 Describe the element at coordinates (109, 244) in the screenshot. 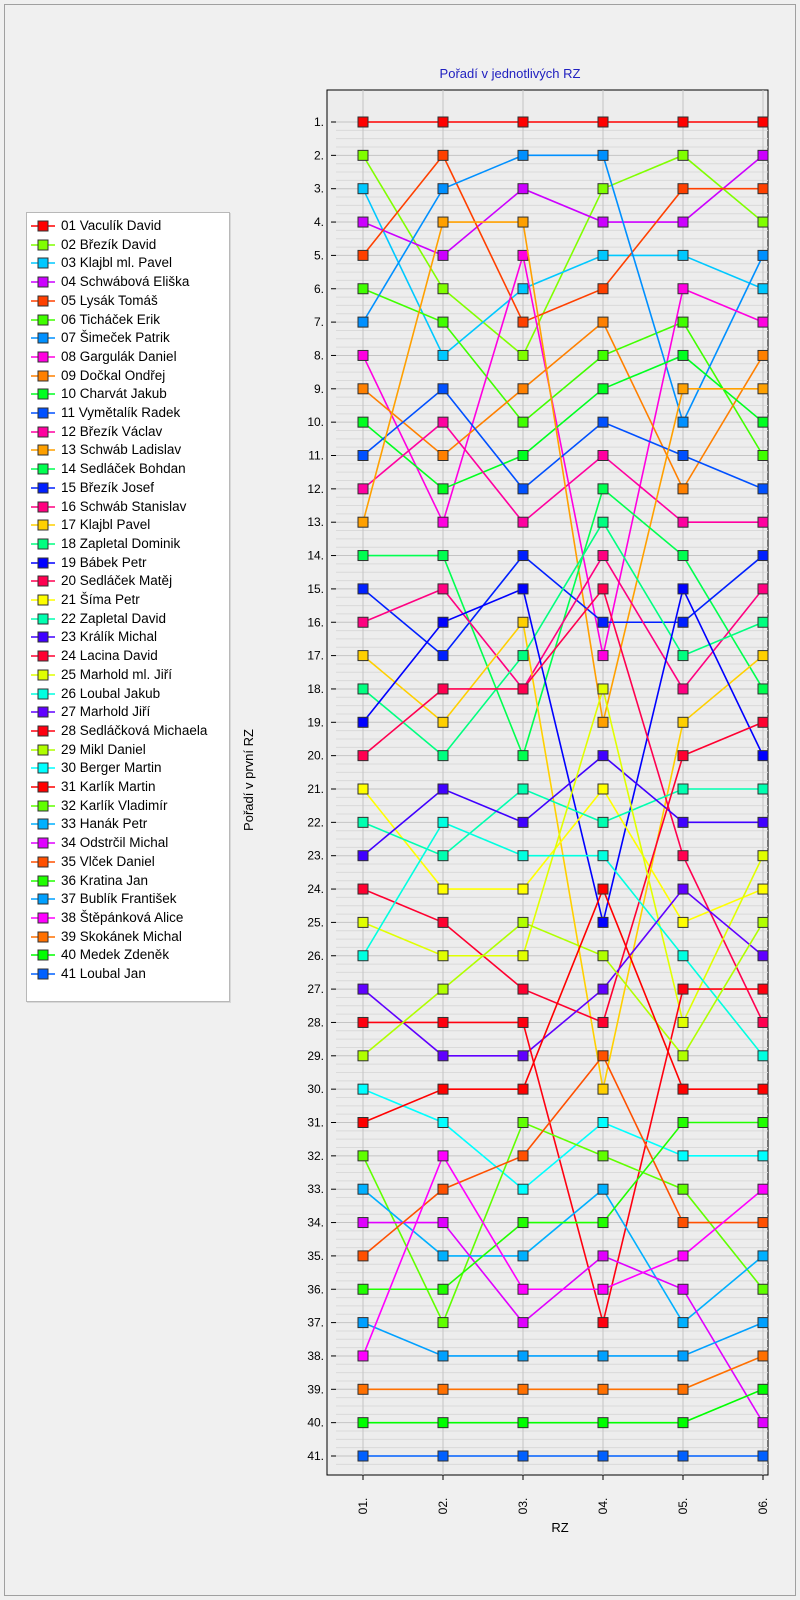

I see `legend-label: 02 Březík David` at that location.